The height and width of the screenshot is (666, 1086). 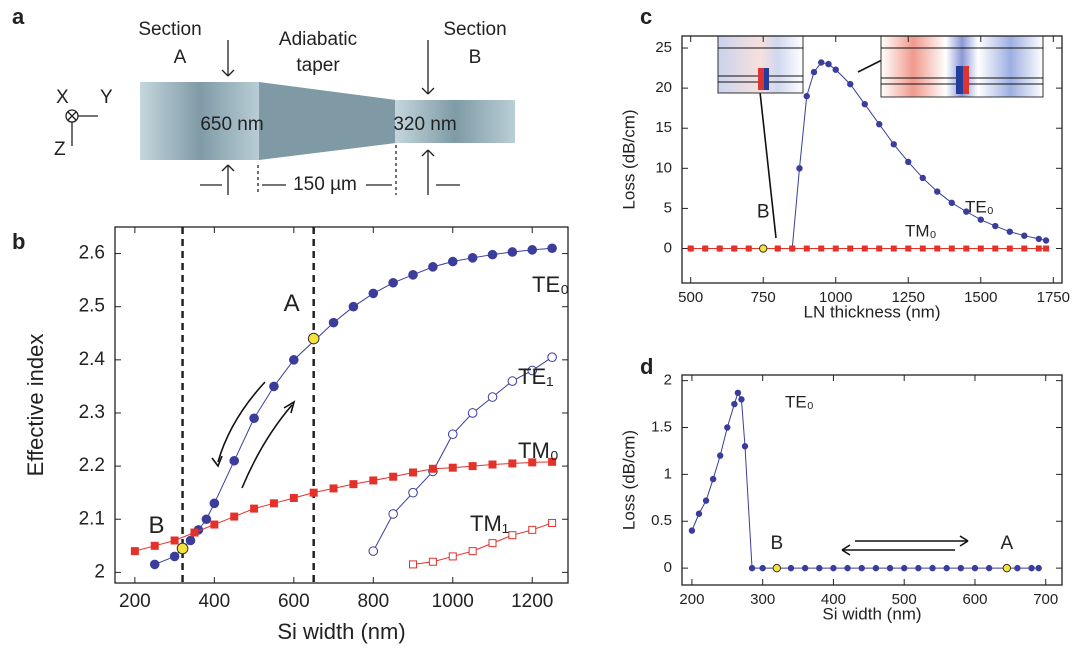 What do you see at coordinates (646, 16) in the screenshot?
I see `panel-label: c` at bounding box center [646, 16].